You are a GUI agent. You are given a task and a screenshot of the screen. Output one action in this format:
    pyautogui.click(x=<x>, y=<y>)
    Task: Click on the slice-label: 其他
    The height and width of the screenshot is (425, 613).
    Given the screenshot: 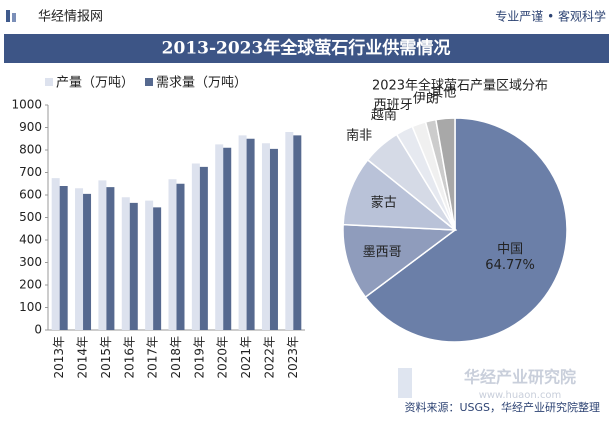 What is the action you would take?
    pyautogui.click(x=443, y=93)
    